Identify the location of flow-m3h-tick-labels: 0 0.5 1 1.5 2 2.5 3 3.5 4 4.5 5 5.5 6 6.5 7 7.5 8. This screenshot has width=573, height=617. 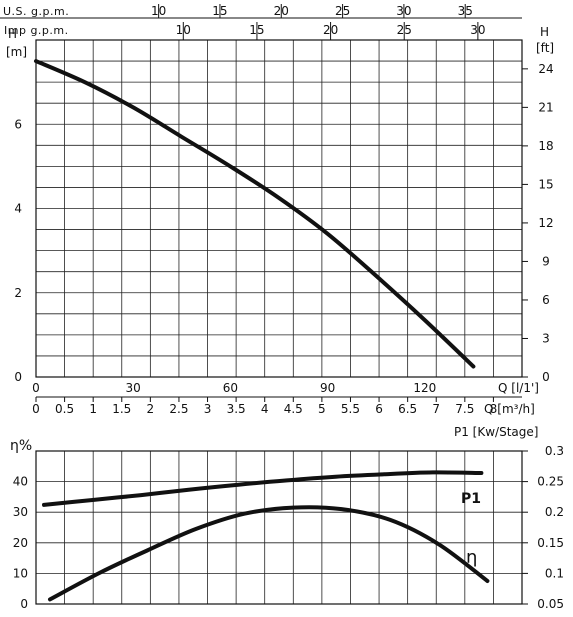
(264, 406).